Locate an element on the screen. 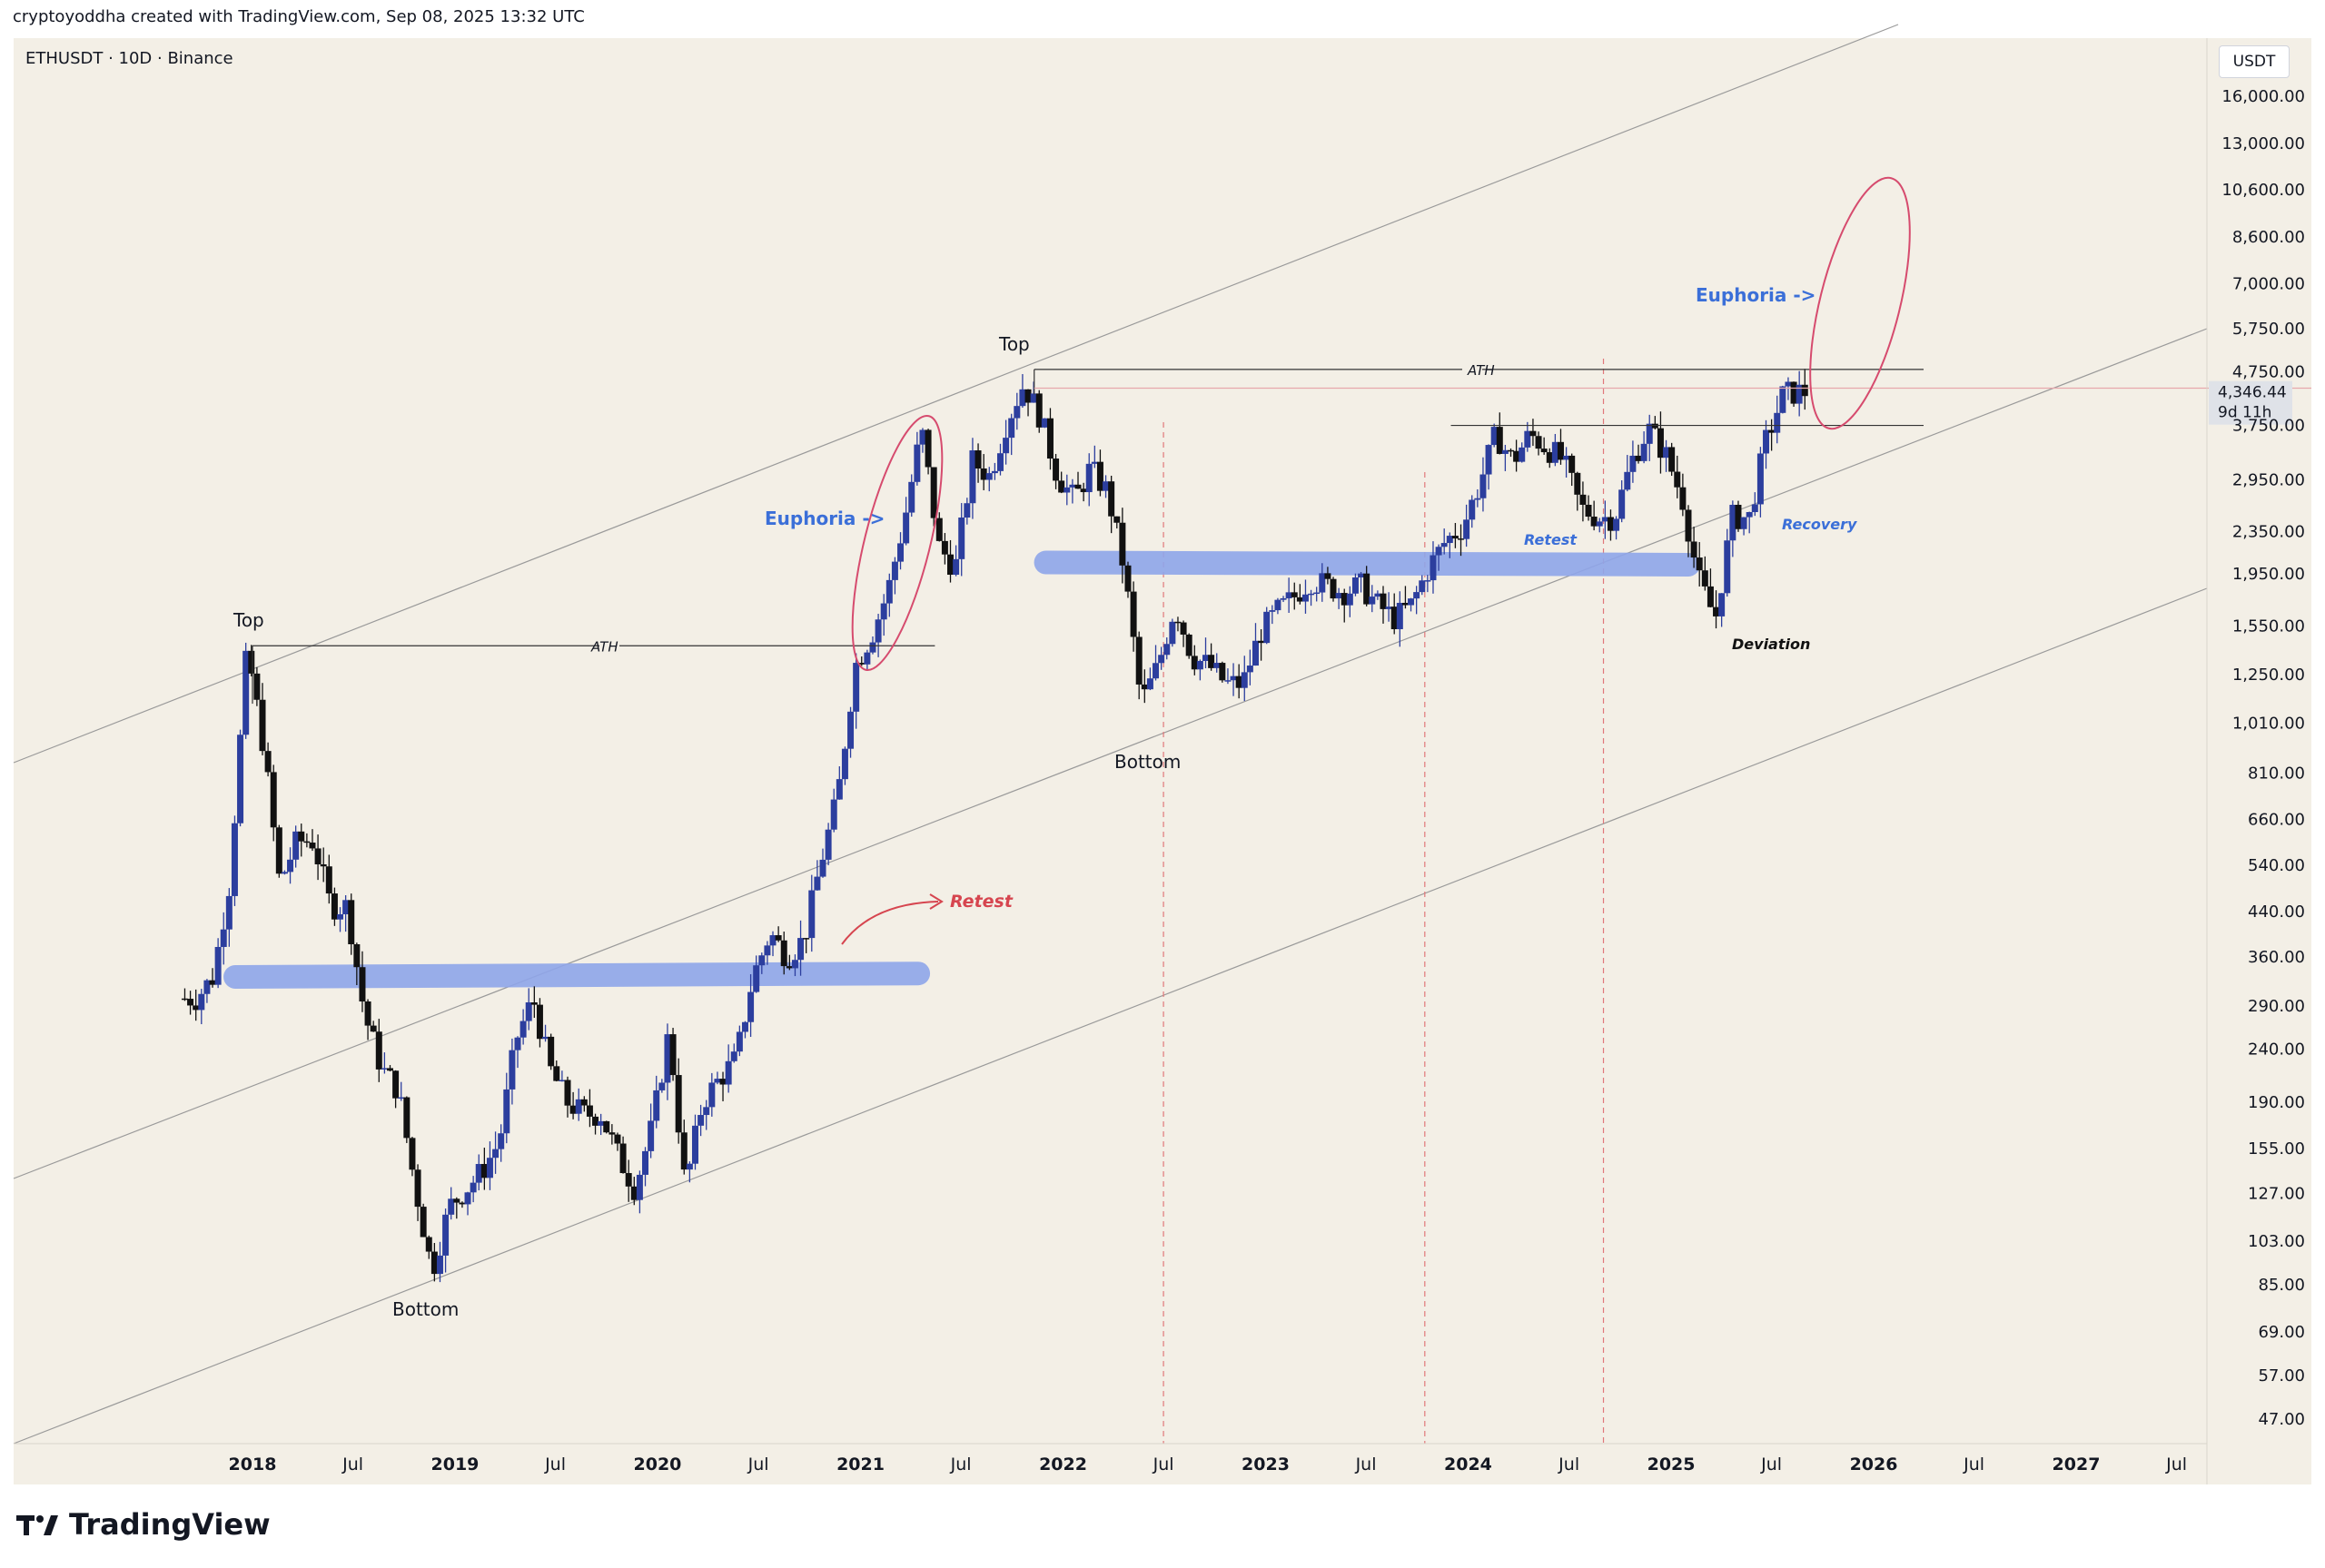 This screenshot has height=1568, width=2325. tradingview-logo: TradingView is located at coordinates (143, 1524).